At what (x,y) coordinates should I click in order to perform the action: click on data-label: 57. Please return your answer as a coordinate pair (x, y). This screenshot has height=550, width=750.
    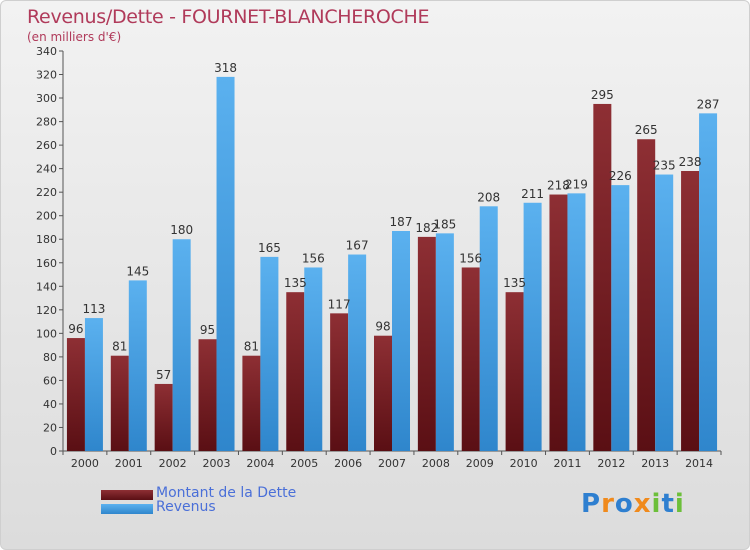
    Looking at the image, I should click on (163, 375).